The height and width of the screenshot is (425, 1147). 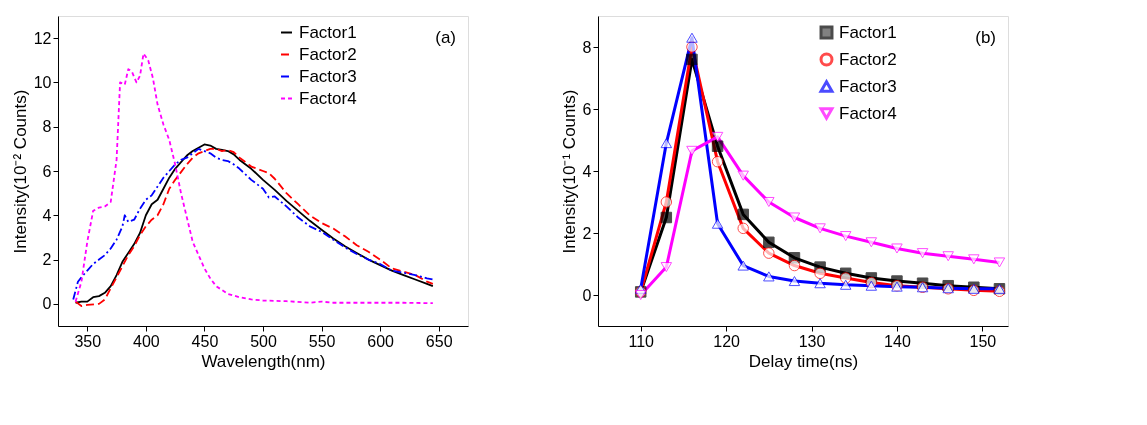 What do you see at coordinates (263, 341) in the screenshot?
I see `x-tick-label: 500` at bounding box center [263, 341].